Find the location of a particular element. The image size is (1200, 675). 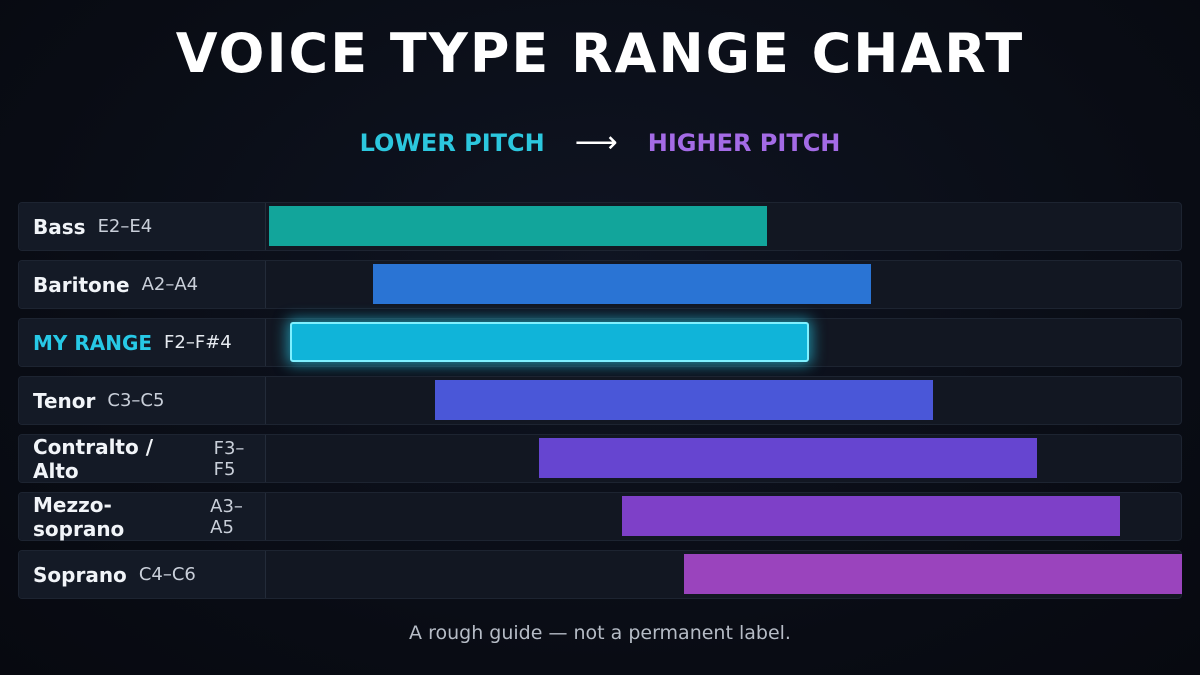

voice-label: Bass E2–E4 is located at coordinates (142, 226).